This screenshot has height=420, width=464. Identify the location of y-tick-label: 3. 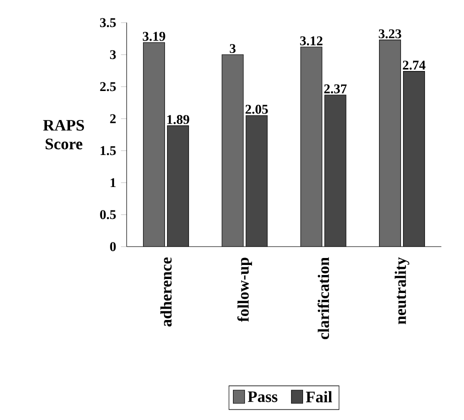
(113, 55).